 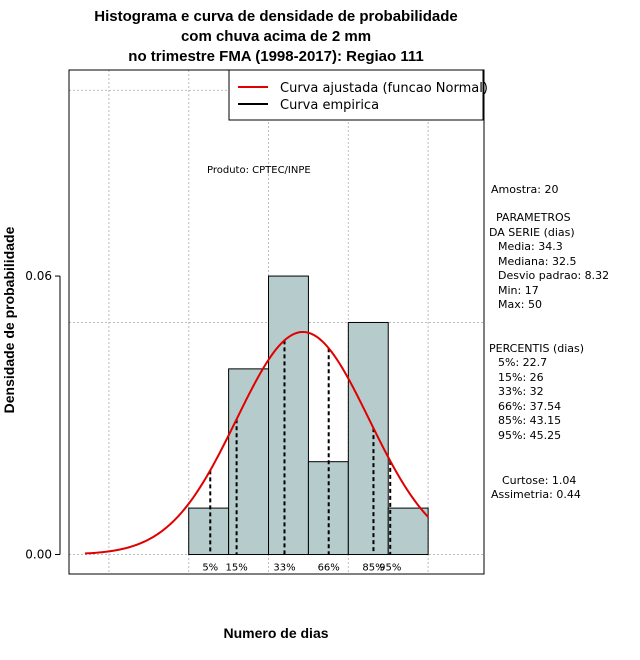 I want to click on sample-size: Amostra: 20, so click(x=524, y=189).